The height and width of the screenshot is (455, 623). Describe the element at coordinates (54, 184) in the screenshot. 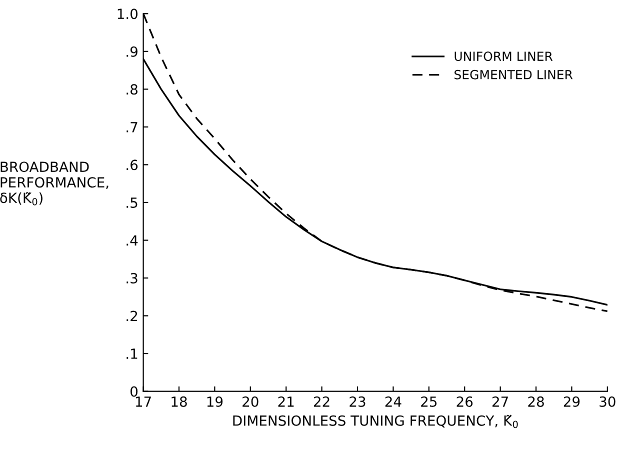

I see `y-axis-title: BROADBAND PERFORMANCE, δK(K̃$_{0}$)` at that location.